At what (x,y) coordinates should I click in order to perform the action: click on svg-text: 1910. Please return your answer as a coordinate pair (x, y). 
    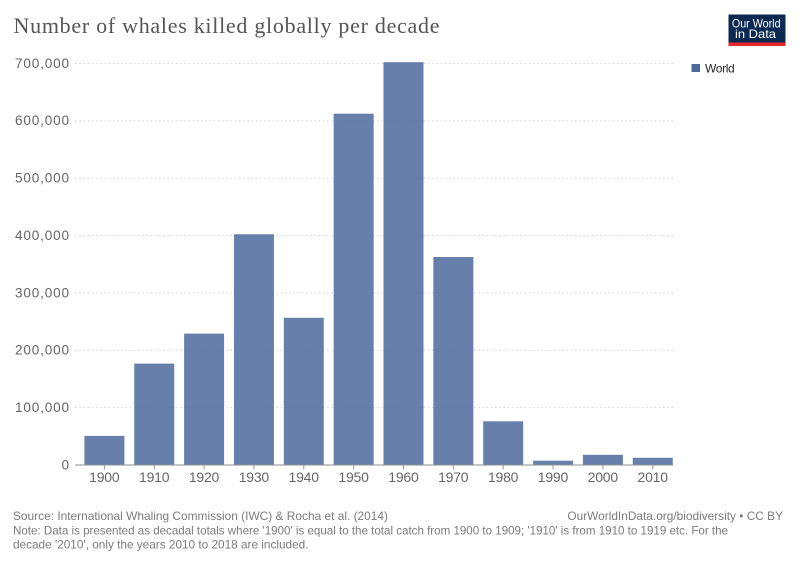
    Looking at the image, I should click on (154, 477).